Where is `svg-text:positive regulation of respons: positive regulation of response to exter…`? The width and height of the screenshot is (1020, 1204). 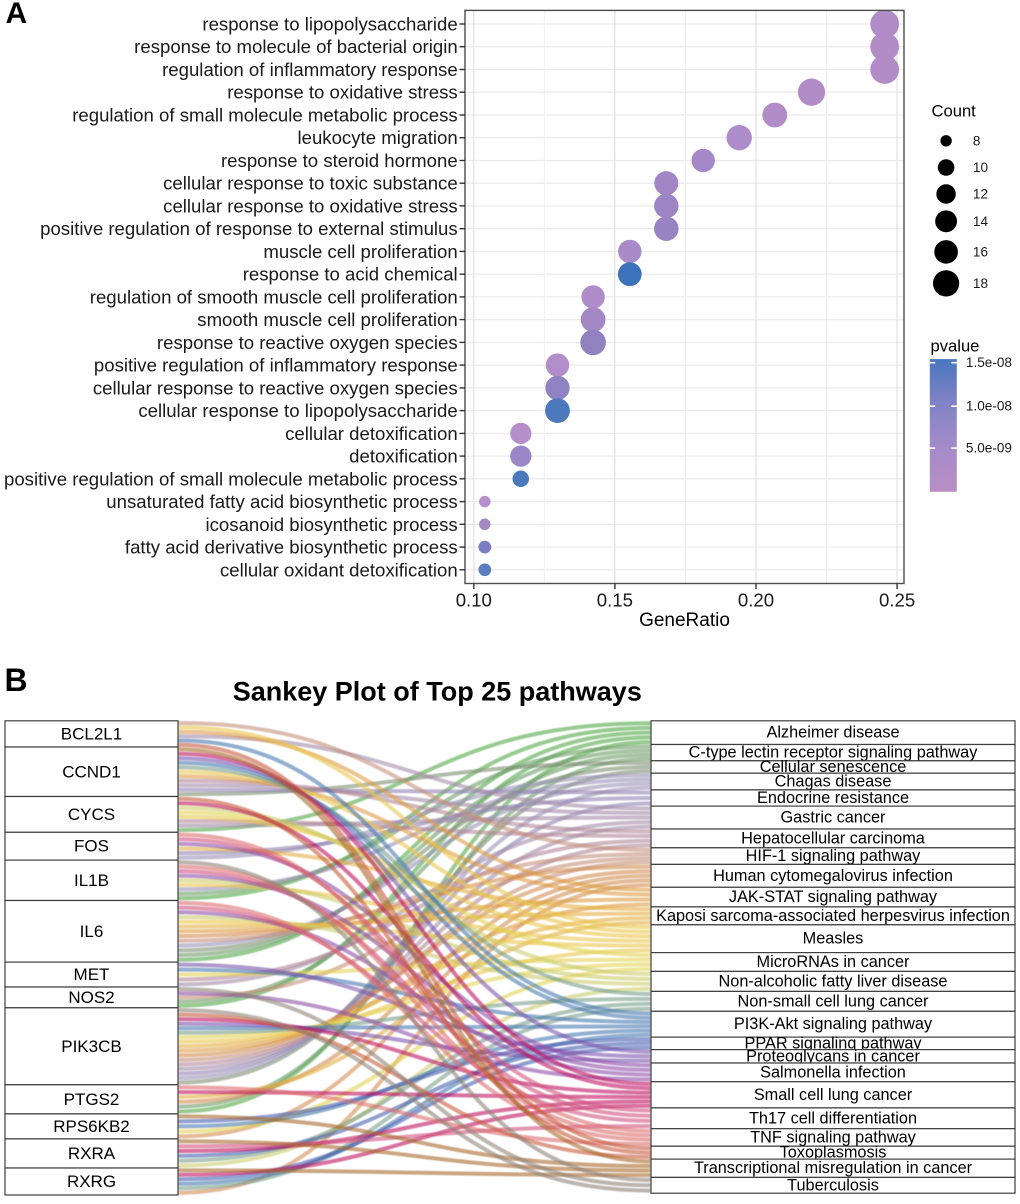 svg-text:positive regulation of respons: positive regulation of response to exter… is located at coordinates (249, 228).